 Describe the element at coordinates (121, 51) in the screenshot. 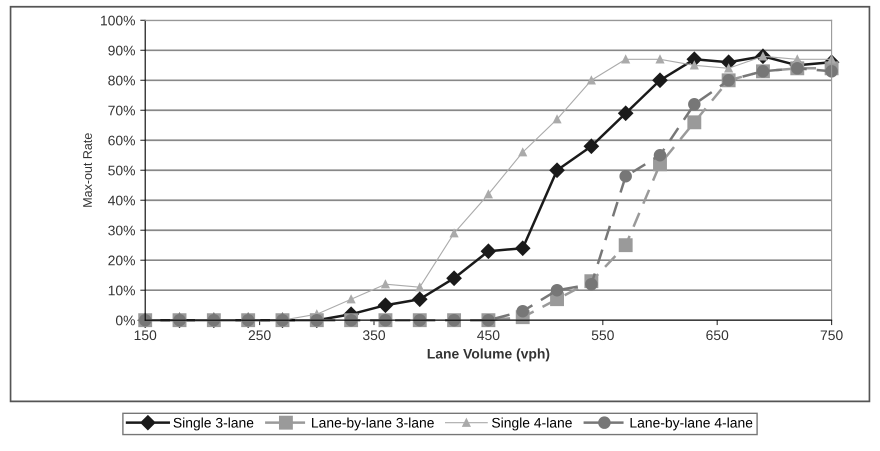

I see `y-tick-label: 90%` at that location.